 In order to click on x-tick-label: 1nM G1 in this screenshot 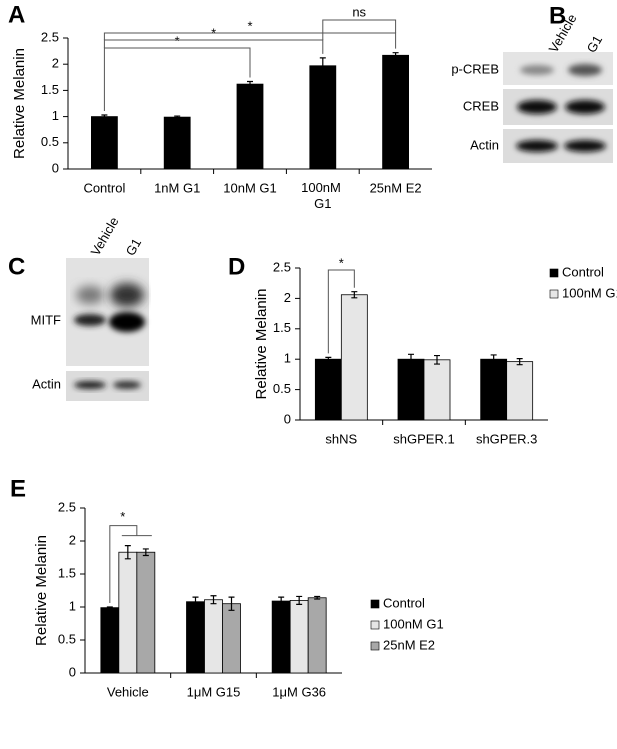, I will do `click(177, 187)`.